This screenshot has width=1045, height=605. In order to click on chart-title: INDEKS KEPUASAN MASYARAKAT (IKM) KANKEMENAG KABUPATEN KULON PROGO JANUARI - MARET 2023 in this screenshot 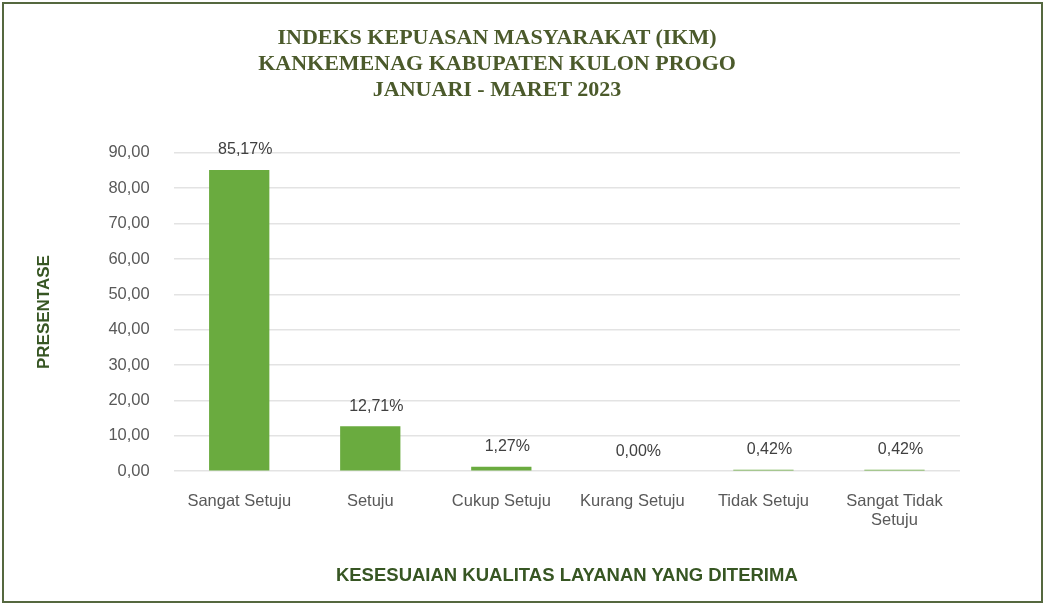, I will do `click(497, 62)`.